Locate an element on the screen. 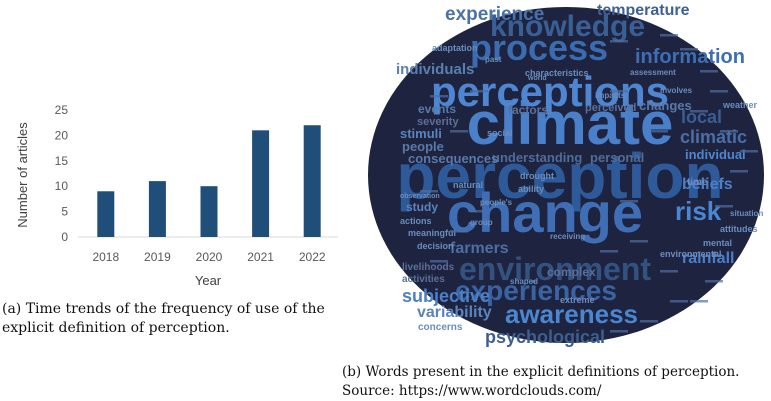 This screenshot has height=401, width=771. bar-2022 is located at coordinates (312, 181).